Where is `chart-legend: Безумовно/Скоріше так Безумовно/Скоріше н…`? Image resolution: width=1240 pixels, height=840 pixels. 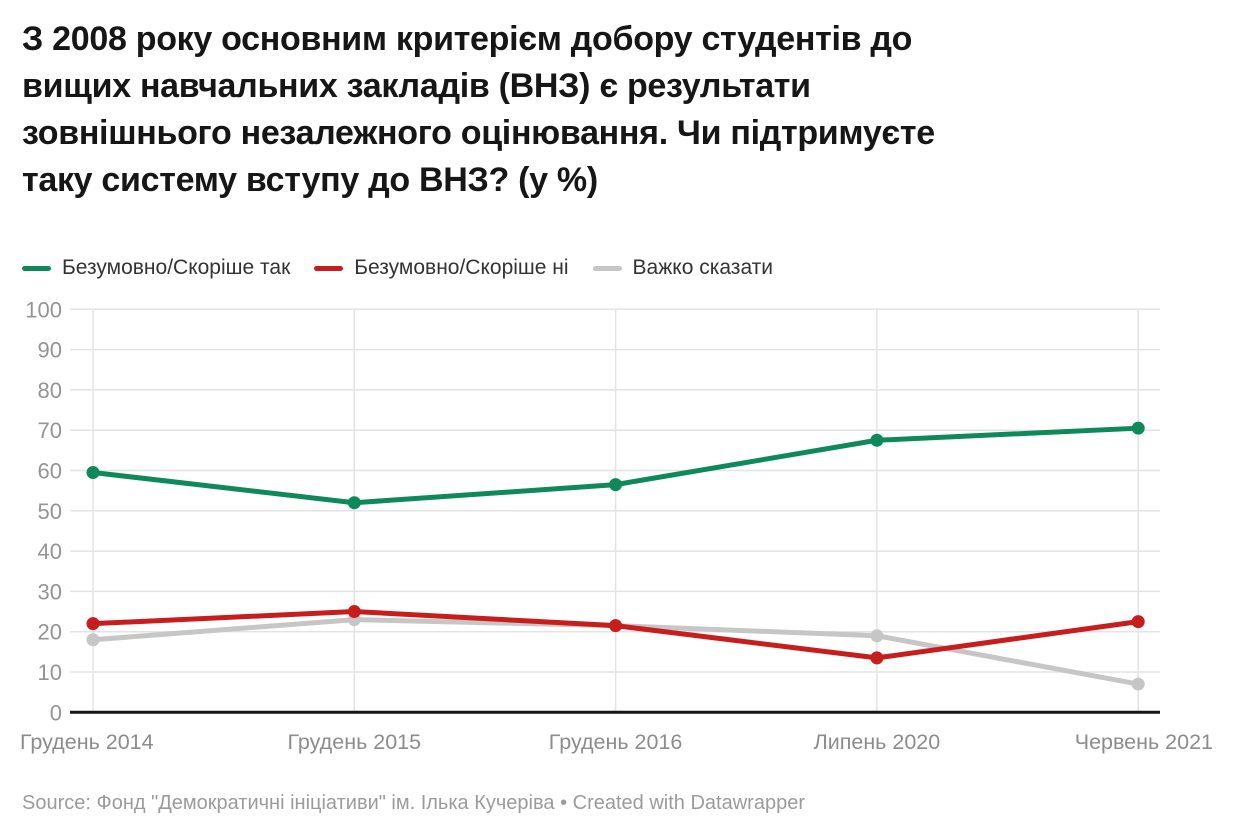 chart-legend: Безумовно/Скоріше так Безумовно/Скоріше н… is located at coordinates (397, 268).